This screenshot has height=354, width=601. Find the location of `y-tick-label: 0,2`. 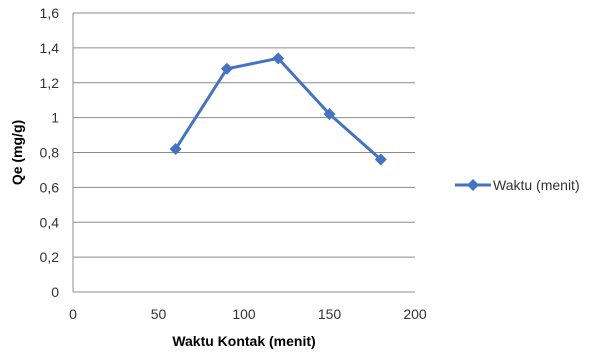

y-tick-label: 0,2 is located at coordinates (50, 257).